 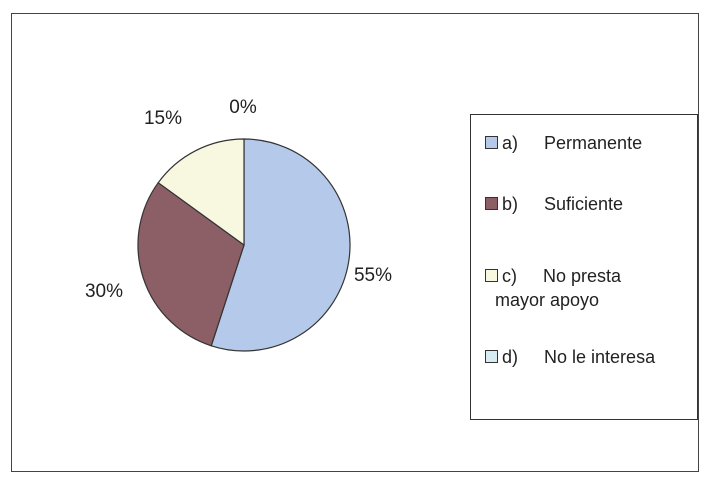 What do you see at coordinates (491, 203) in the screenshot?
I see `legend-swatch-b` at bounding box center [491, 203].